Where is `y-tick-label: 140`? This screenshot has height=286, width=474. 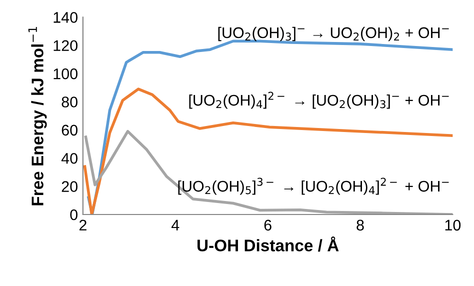
y-tick-label: 140 is located at coordinates (66, 17).